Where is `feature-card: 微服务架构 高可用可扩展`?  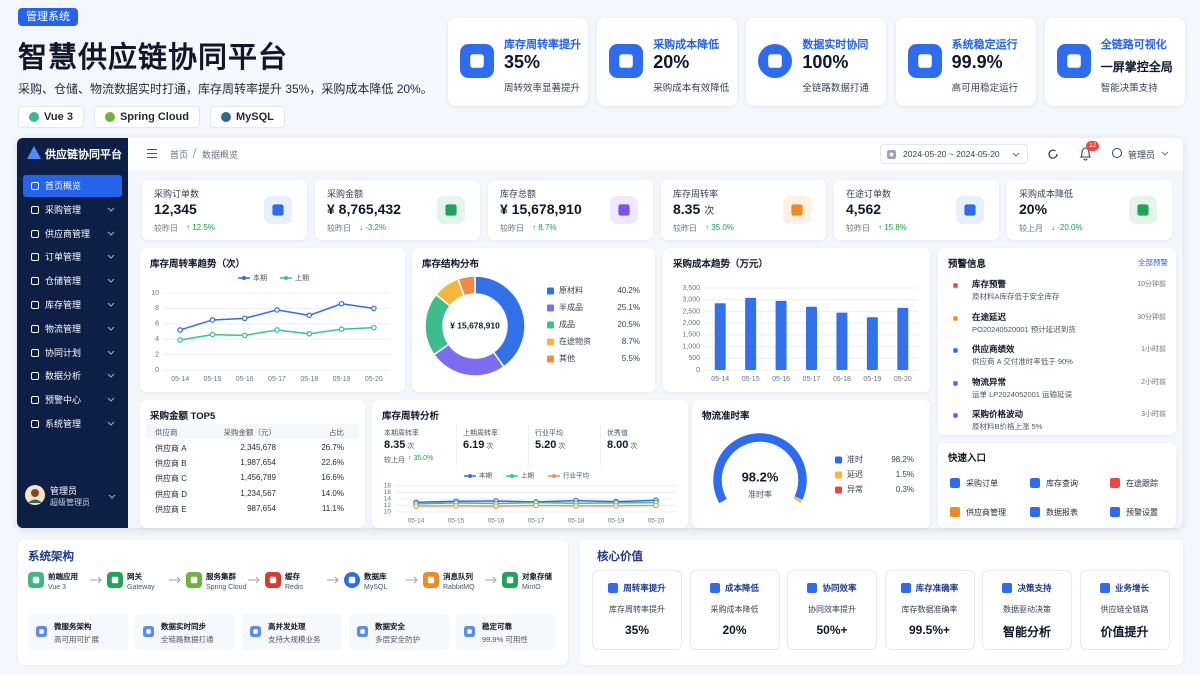
feature-card: 微服务架构 高可用可扩展 is located at coordinates (78, 632).